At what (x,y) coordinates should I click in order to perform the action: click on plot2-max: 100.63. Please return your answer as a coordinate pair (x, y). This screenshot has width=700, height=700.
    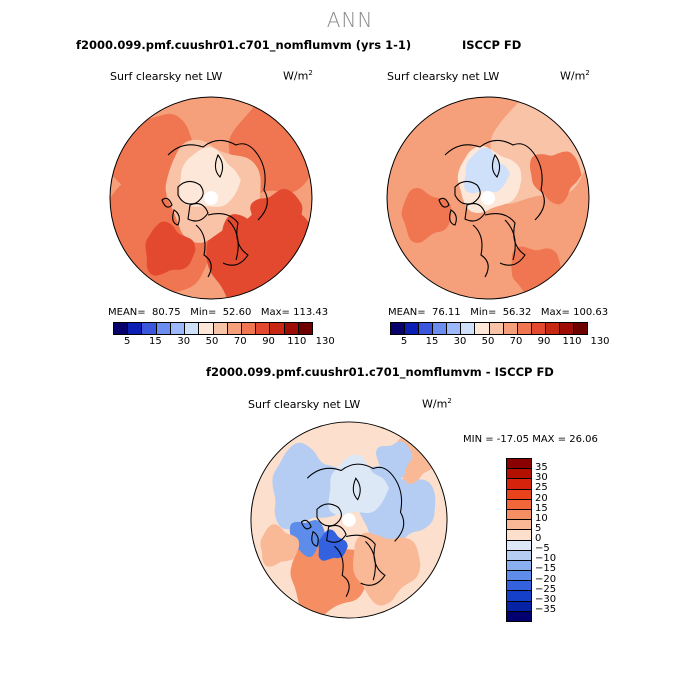
    Looking at the image, I should click on (591, 312).